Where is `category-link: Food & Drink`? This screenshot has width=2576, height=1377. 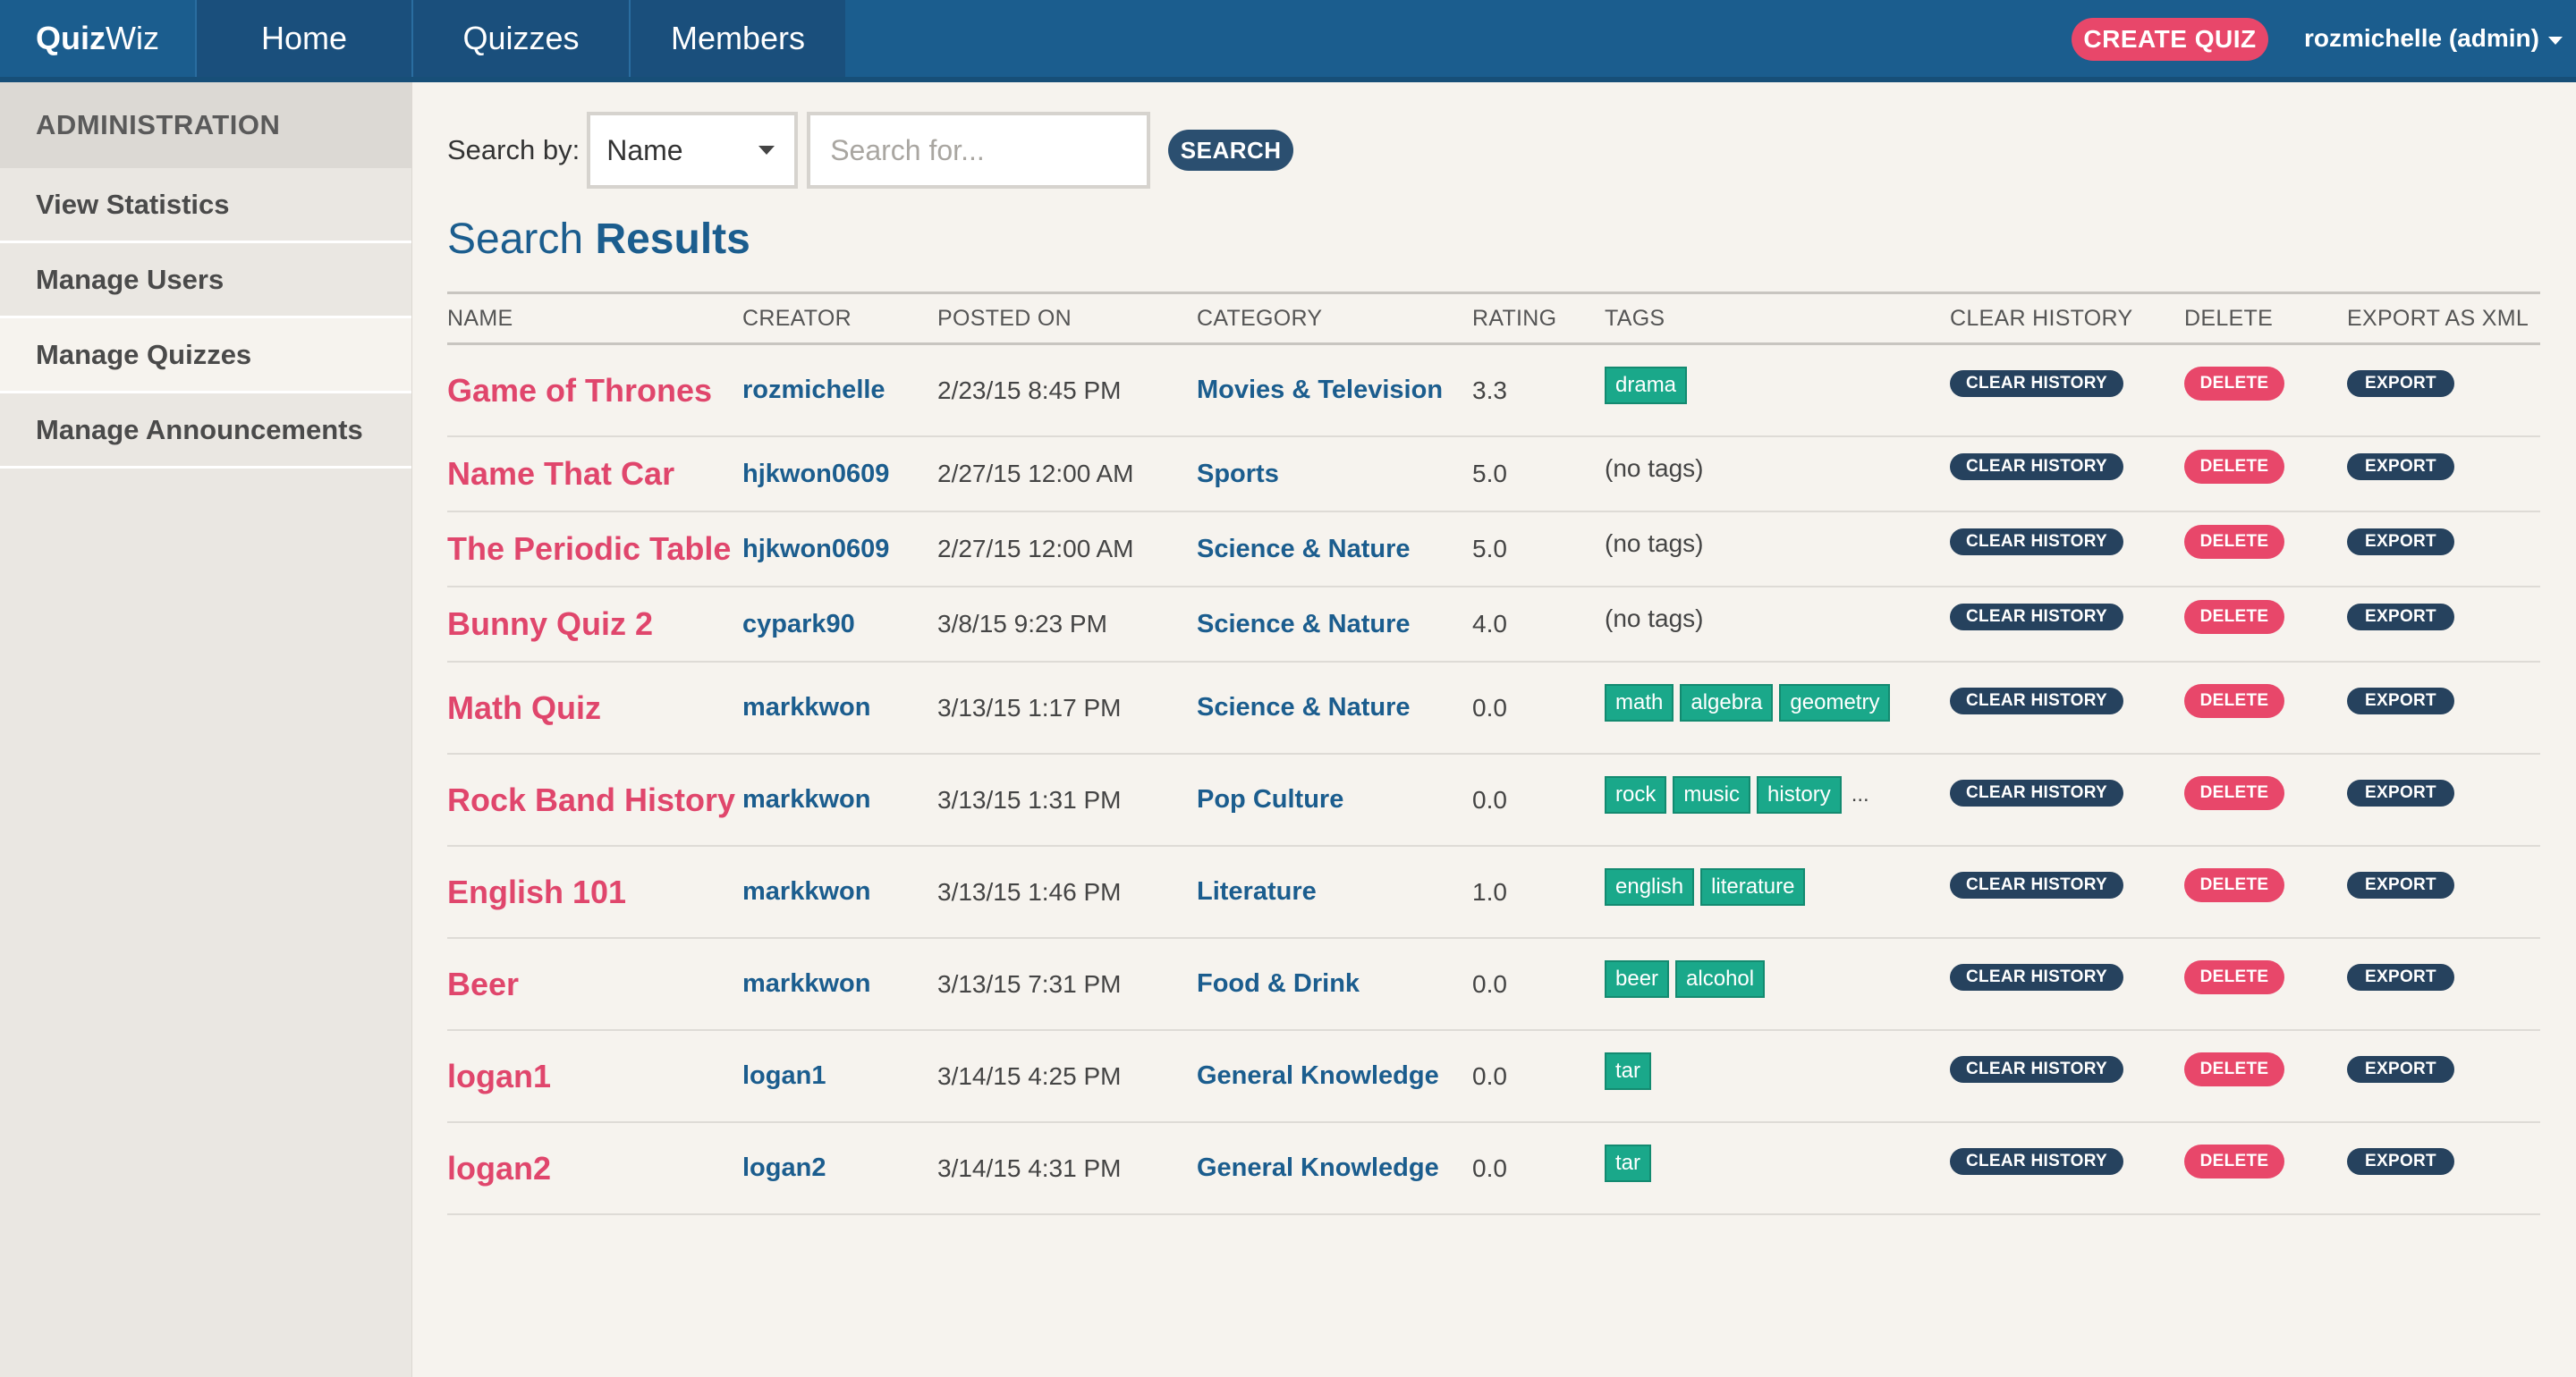
category-link: Food & Drink is located at coordinates (1278, 983).